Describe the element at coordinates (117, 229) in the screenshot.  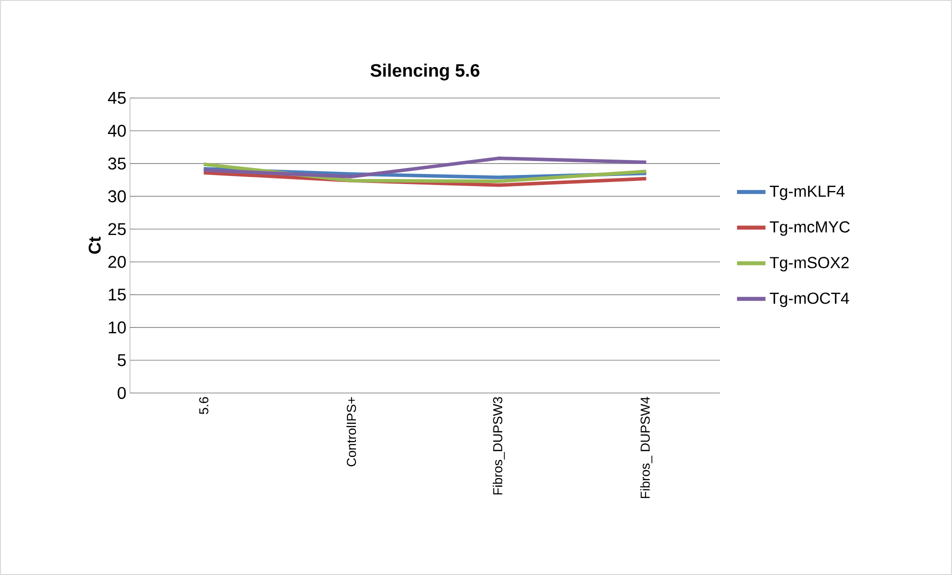
I see `y-tick-label: 25` at that location.